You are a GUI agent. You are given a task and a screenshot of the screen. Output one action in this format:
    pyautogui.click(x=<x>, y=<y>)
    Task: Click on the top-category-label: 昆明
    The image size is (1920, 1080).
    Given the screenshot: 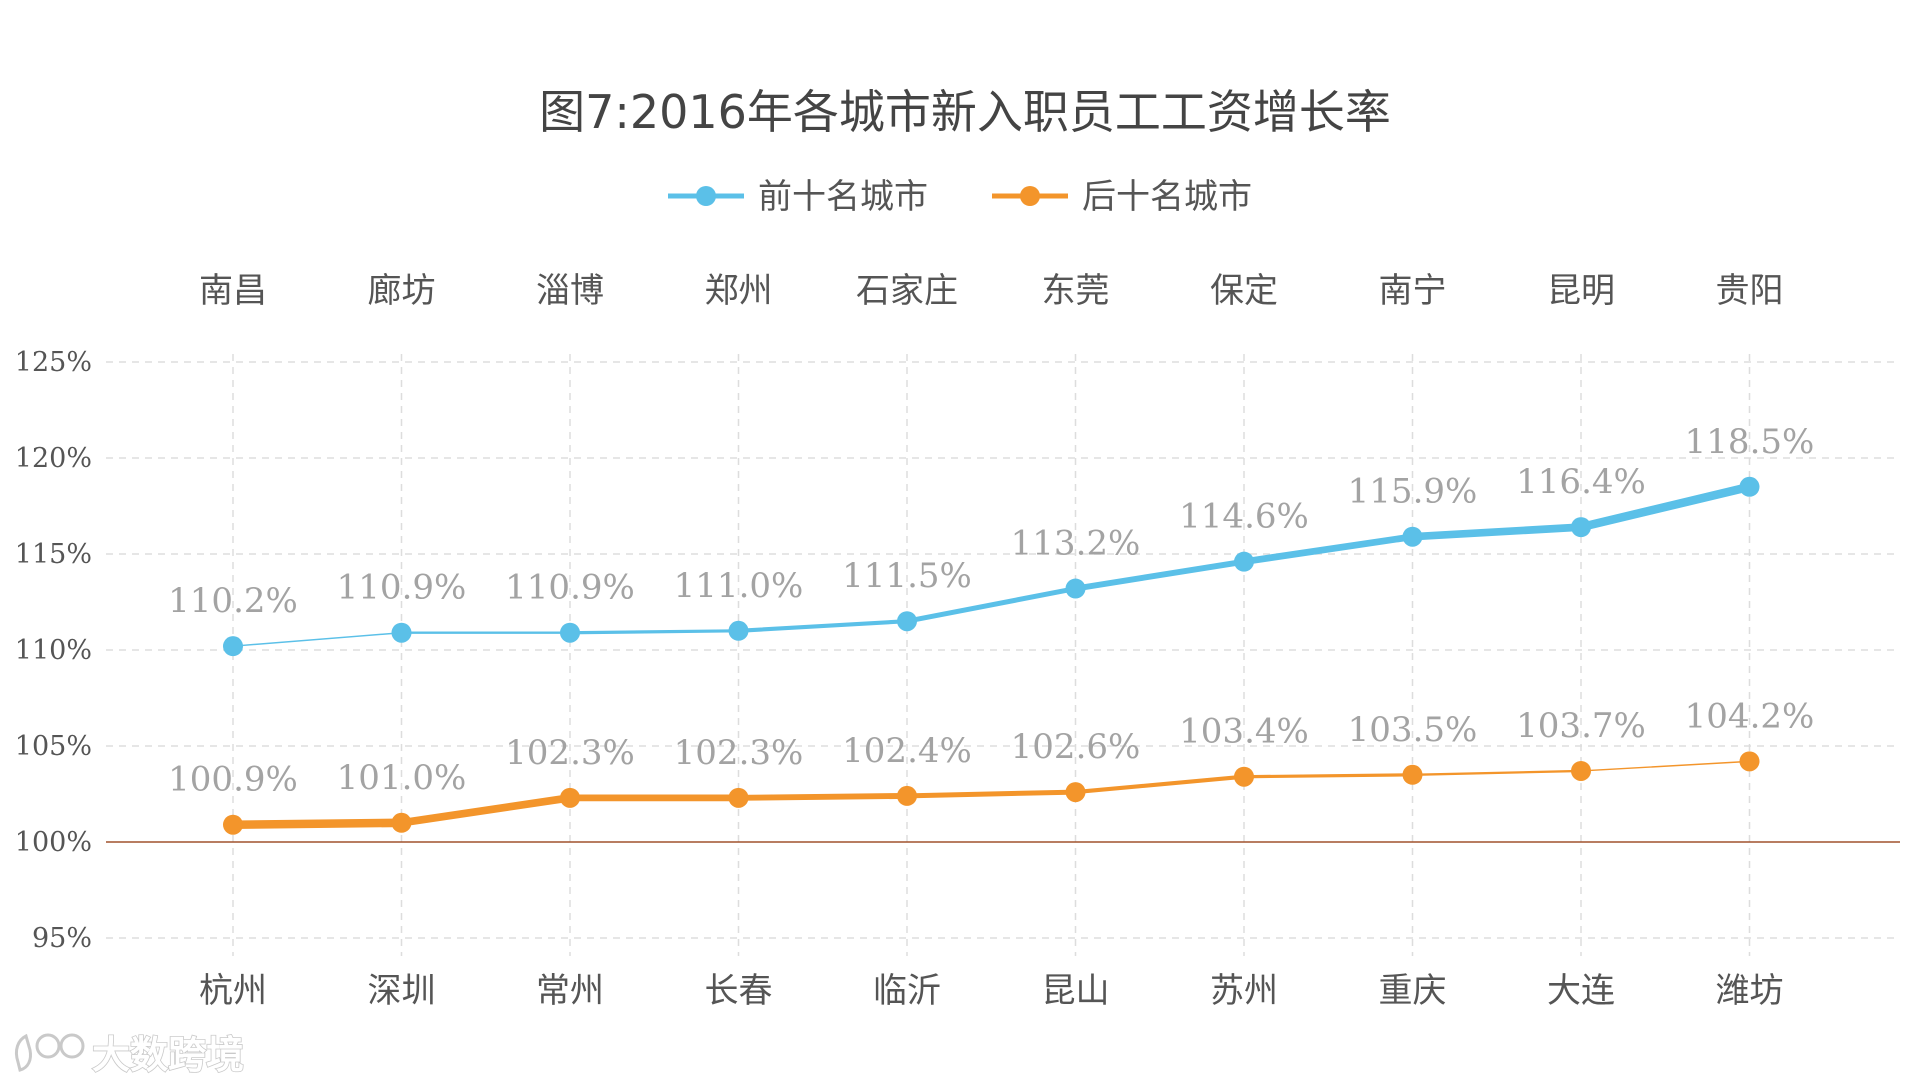 What is the action you would take?
    pyautogui.click(x=1581, y=291)
    